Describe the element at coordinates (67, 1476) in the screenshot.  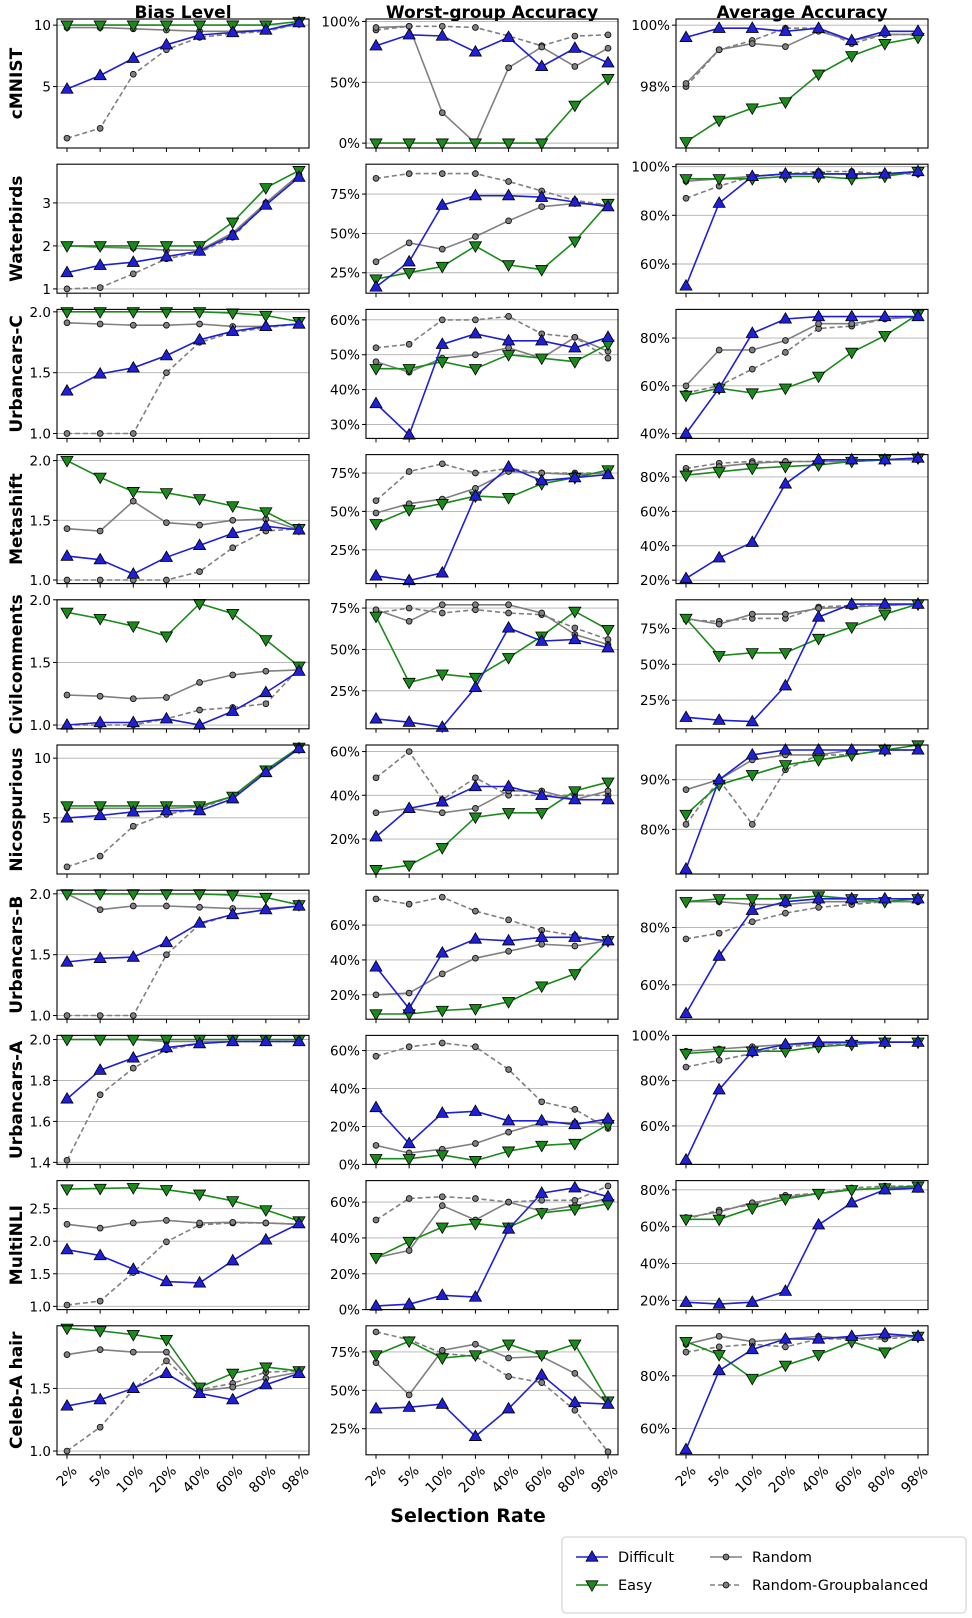
I see `x-tick-label: 2%` at that location.